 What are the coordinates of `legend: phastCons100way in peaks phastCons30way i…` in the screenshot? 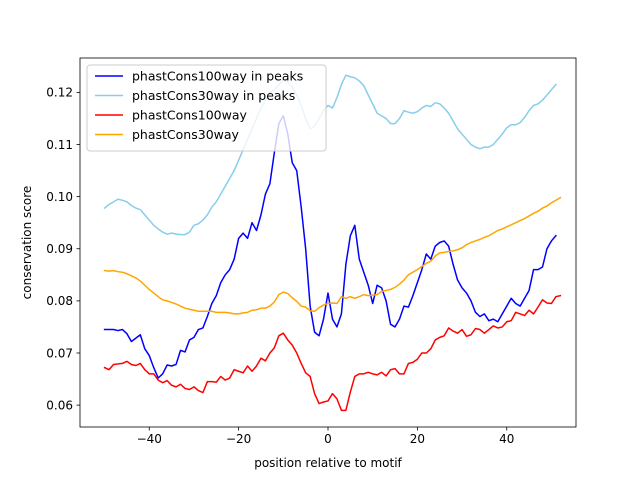 It's located at (206, 108).